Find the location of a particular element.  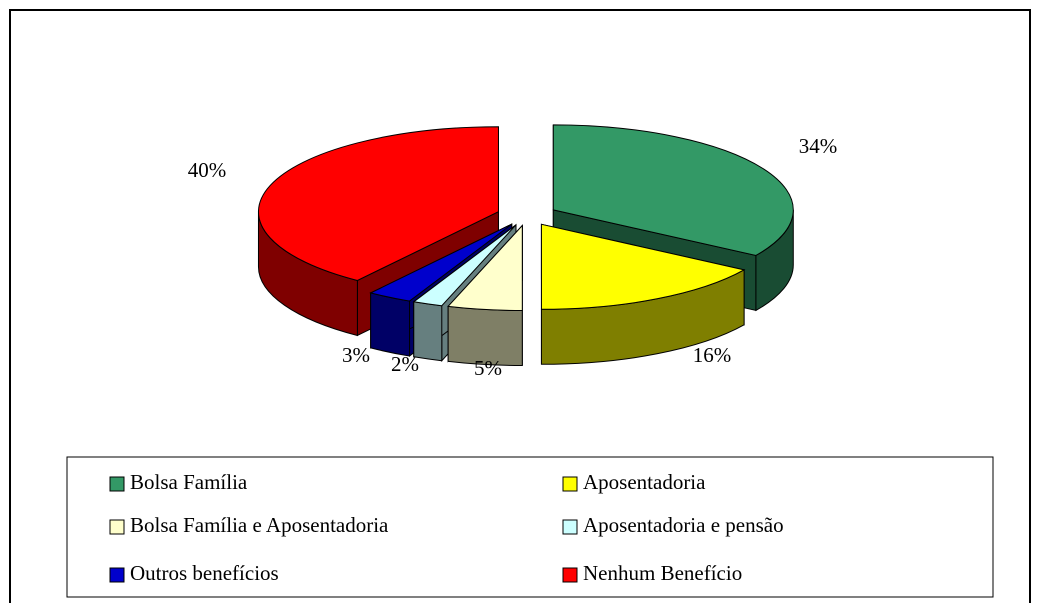

legend-label: Bolsa Família is located at coordinates (189, 482).